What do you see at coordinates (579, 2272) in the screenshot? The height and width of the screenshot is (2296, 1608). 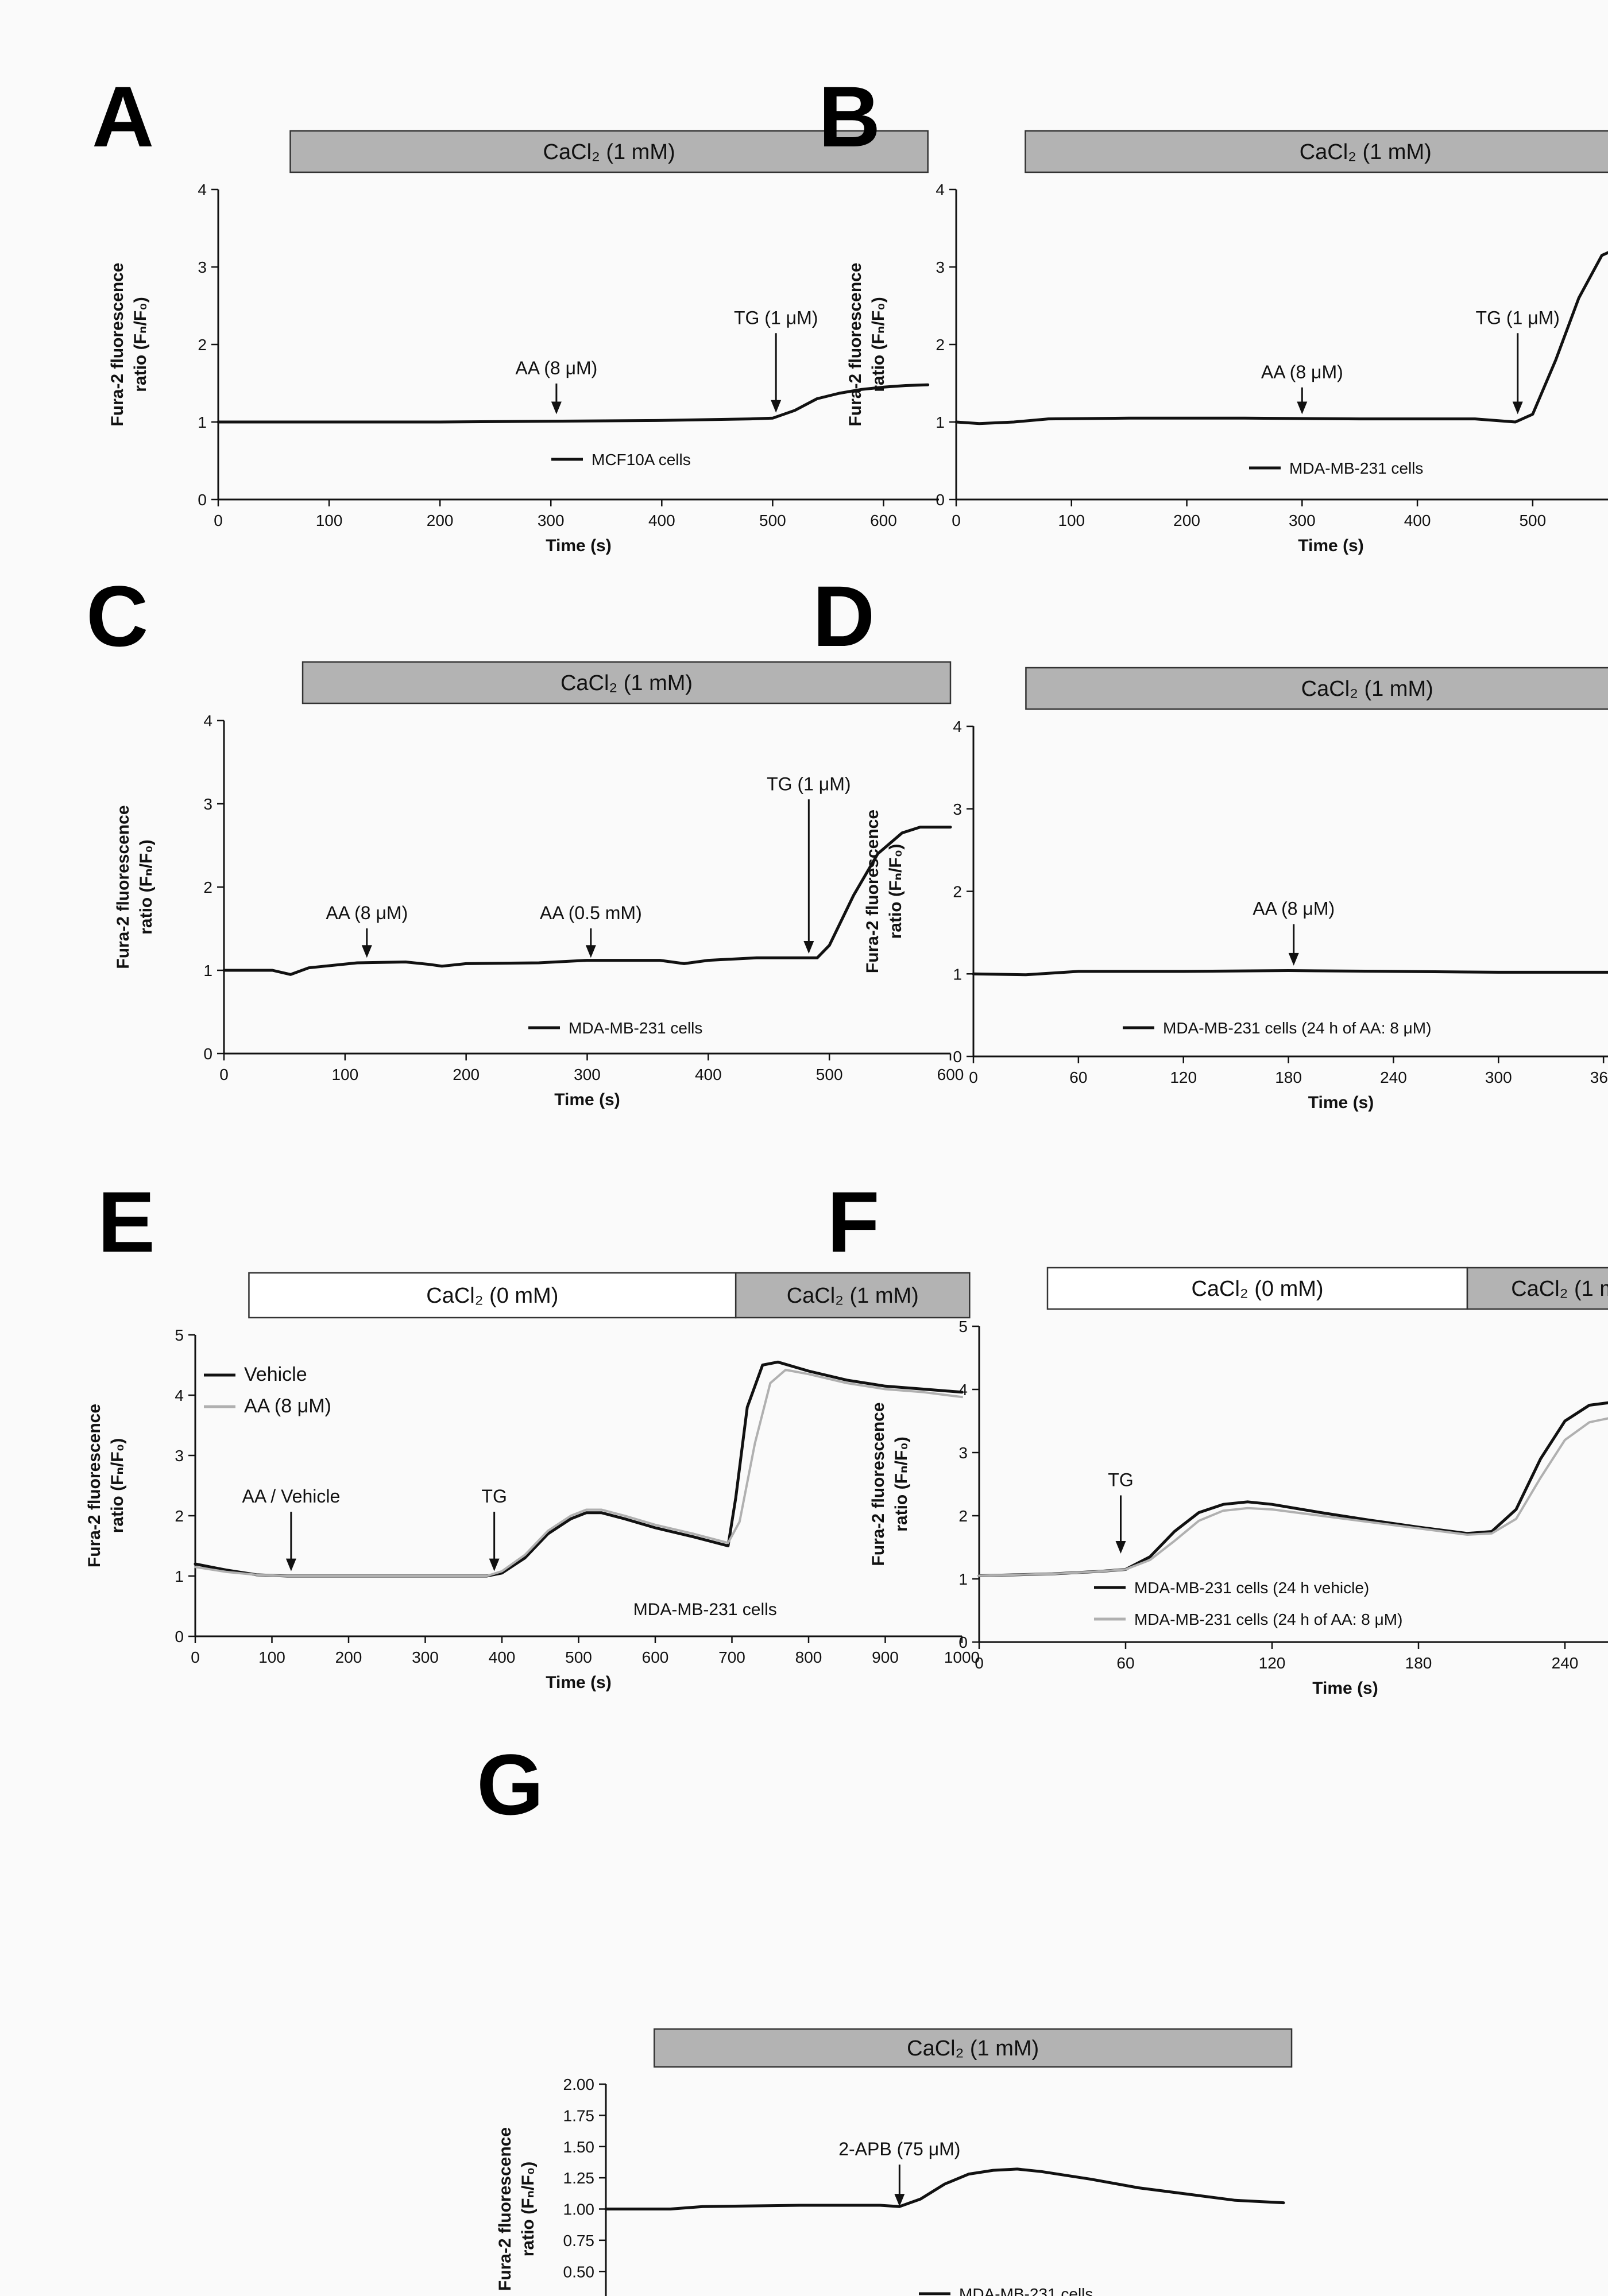 I see `y-tick-label: 0.50` at bounding box center [579, 2272].